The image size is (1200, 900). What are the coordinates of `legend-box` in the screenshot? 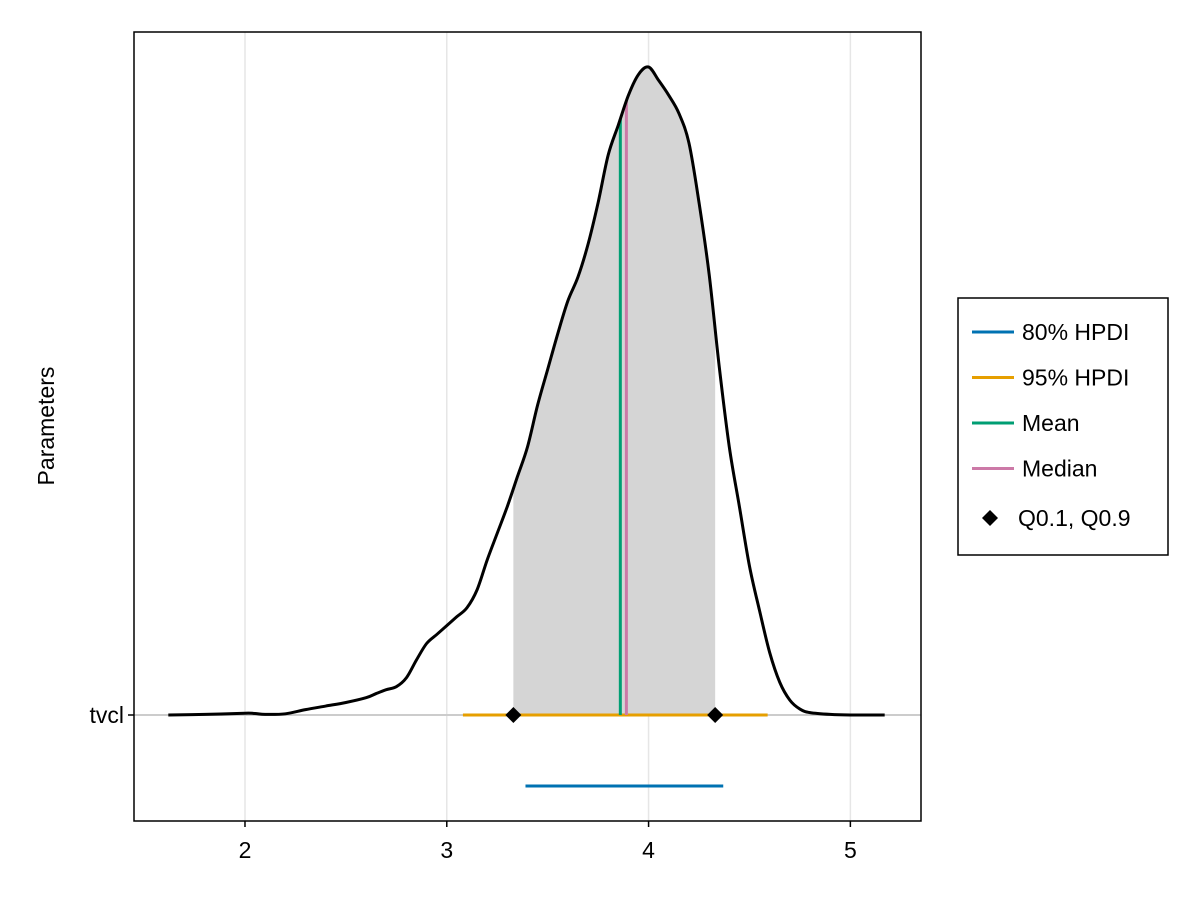 It's located at (1063, 426).